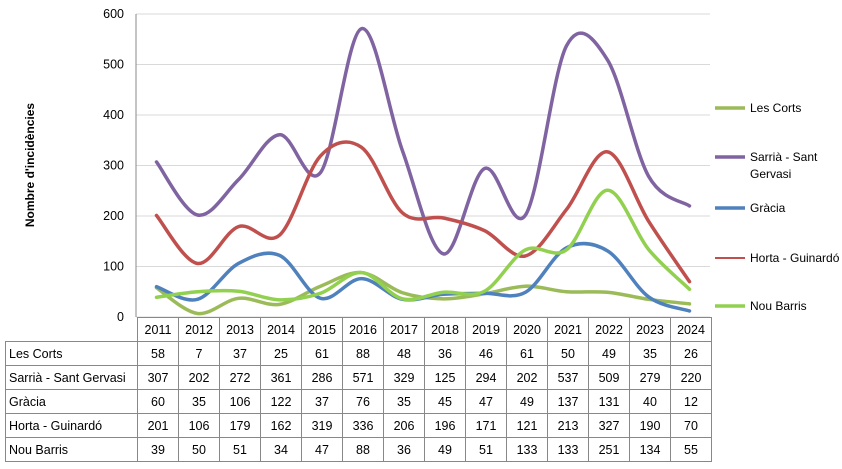 This screenshot has height=469, width=842. I want to click on x-tick-label: 2022, so click(609, 329).